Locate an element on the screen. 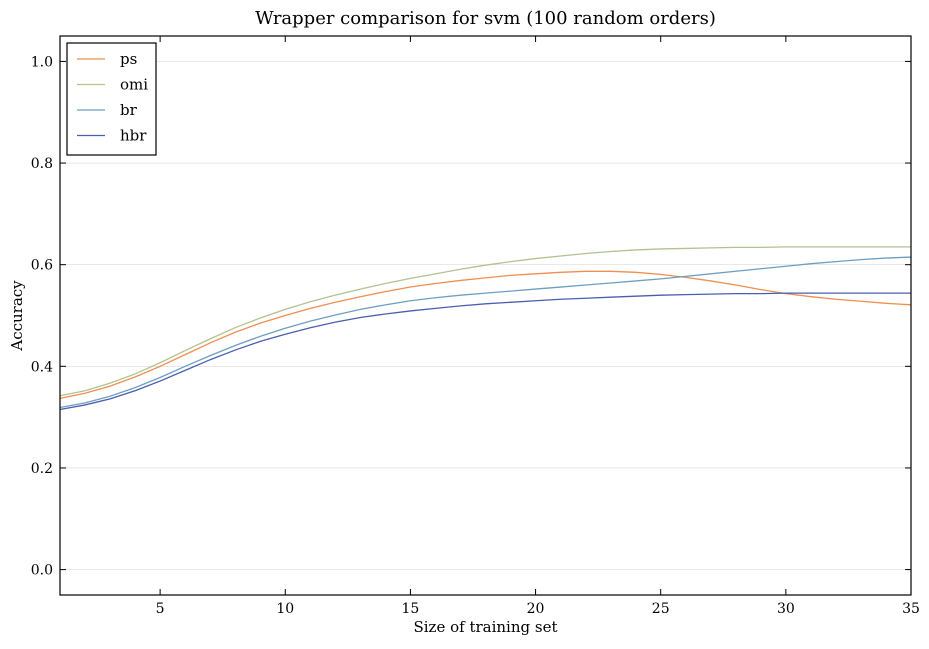 This screenshot has width=929, height=649. x-tick-label: 35 is located at coordinates (911, 609).